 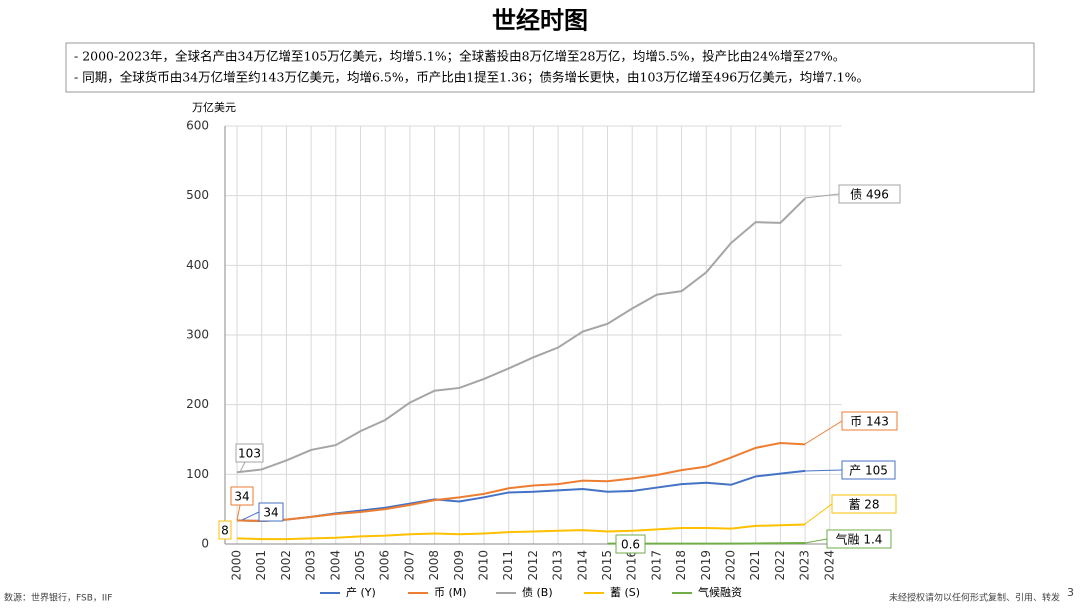 What do you see at coordinates (311, 565) in the screenshot?
I see `x-tick-label: 2003` at bounding box center [311, 565].